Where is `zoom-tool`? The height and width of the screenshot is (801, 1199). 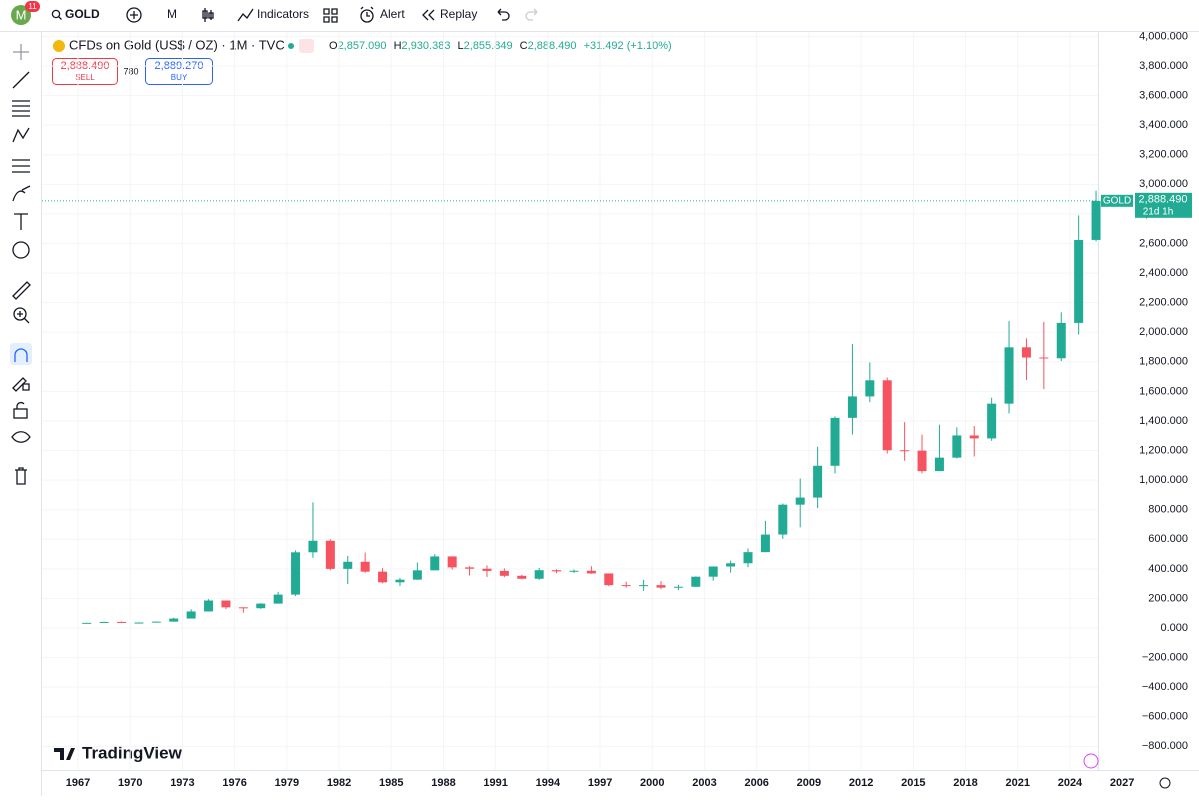
zoom-tool is located at coordinates (20, 314).